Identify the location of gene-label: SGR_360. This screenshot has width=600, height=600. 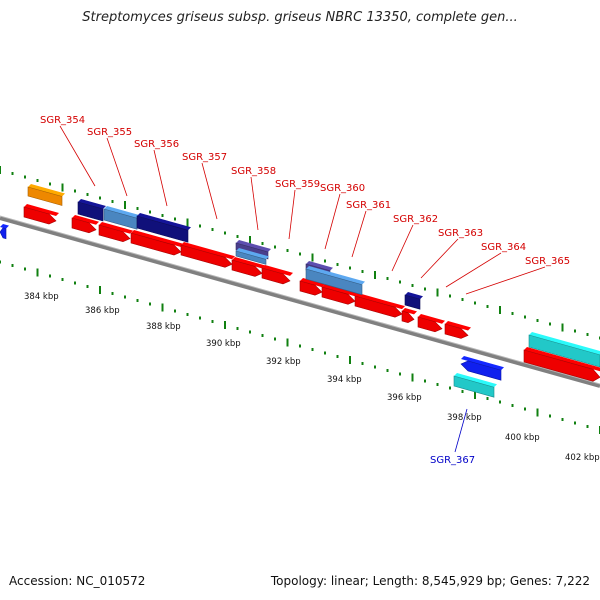
(342, 188).